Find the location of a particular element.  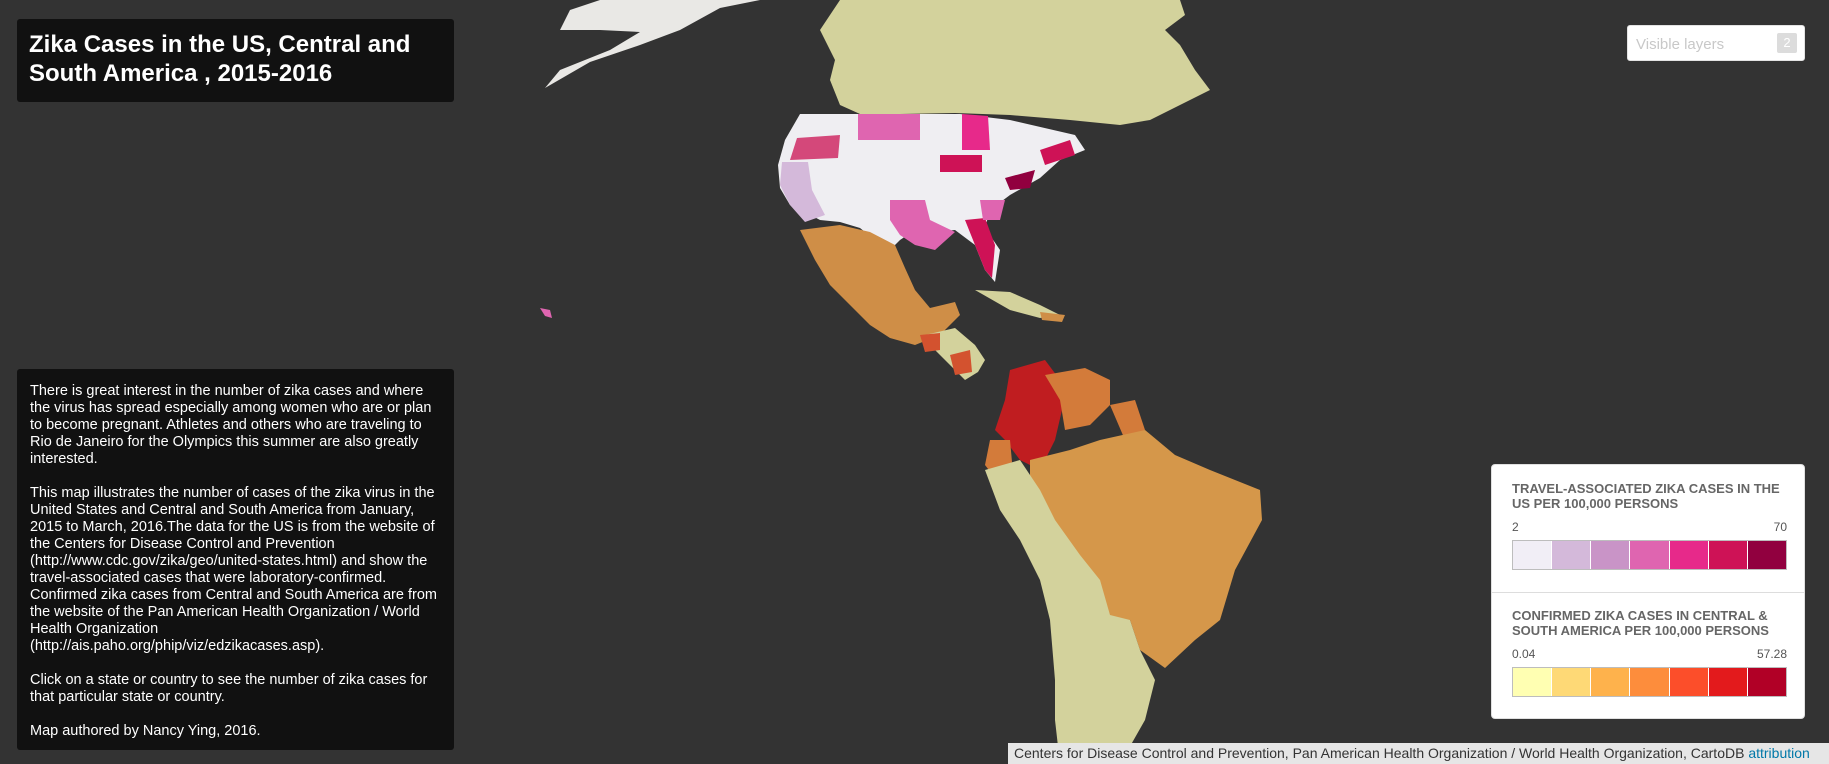

legend-divider is located at coordinates (1648, 592).